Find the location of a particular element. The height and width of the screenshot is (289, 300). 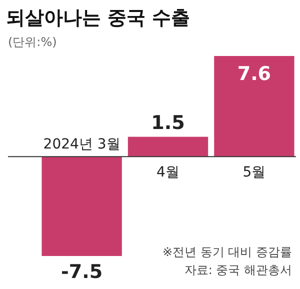

x-tick-label: 5월 is located at coordinates (254, 172).